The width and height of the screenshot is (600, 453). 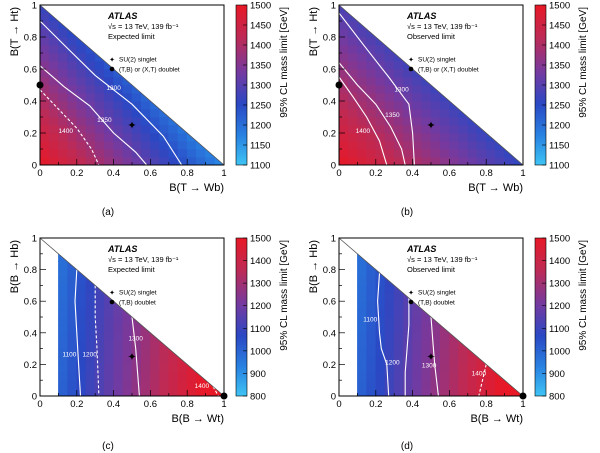 What do you see at coordinates (557, 374) in the screenshot?
I see `colorbar-tick-label: 900` at bounding box center [557, 374].